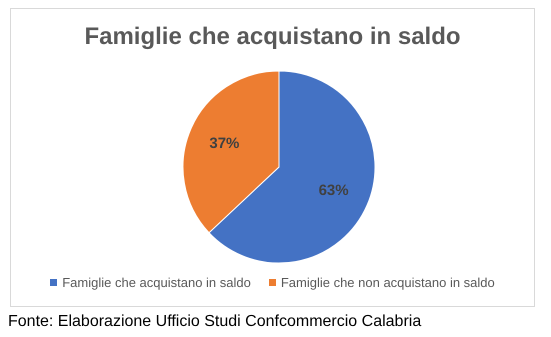 The width and height of the screenshot is (551, 337). I want to click on data-label: 37%, so click(224, 143).